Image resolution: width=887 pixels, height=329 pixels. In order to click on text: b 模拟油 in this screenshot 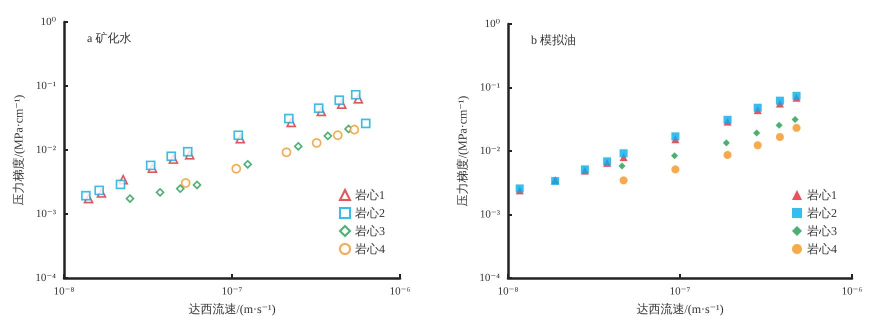, I will do `click(553, 40)`.